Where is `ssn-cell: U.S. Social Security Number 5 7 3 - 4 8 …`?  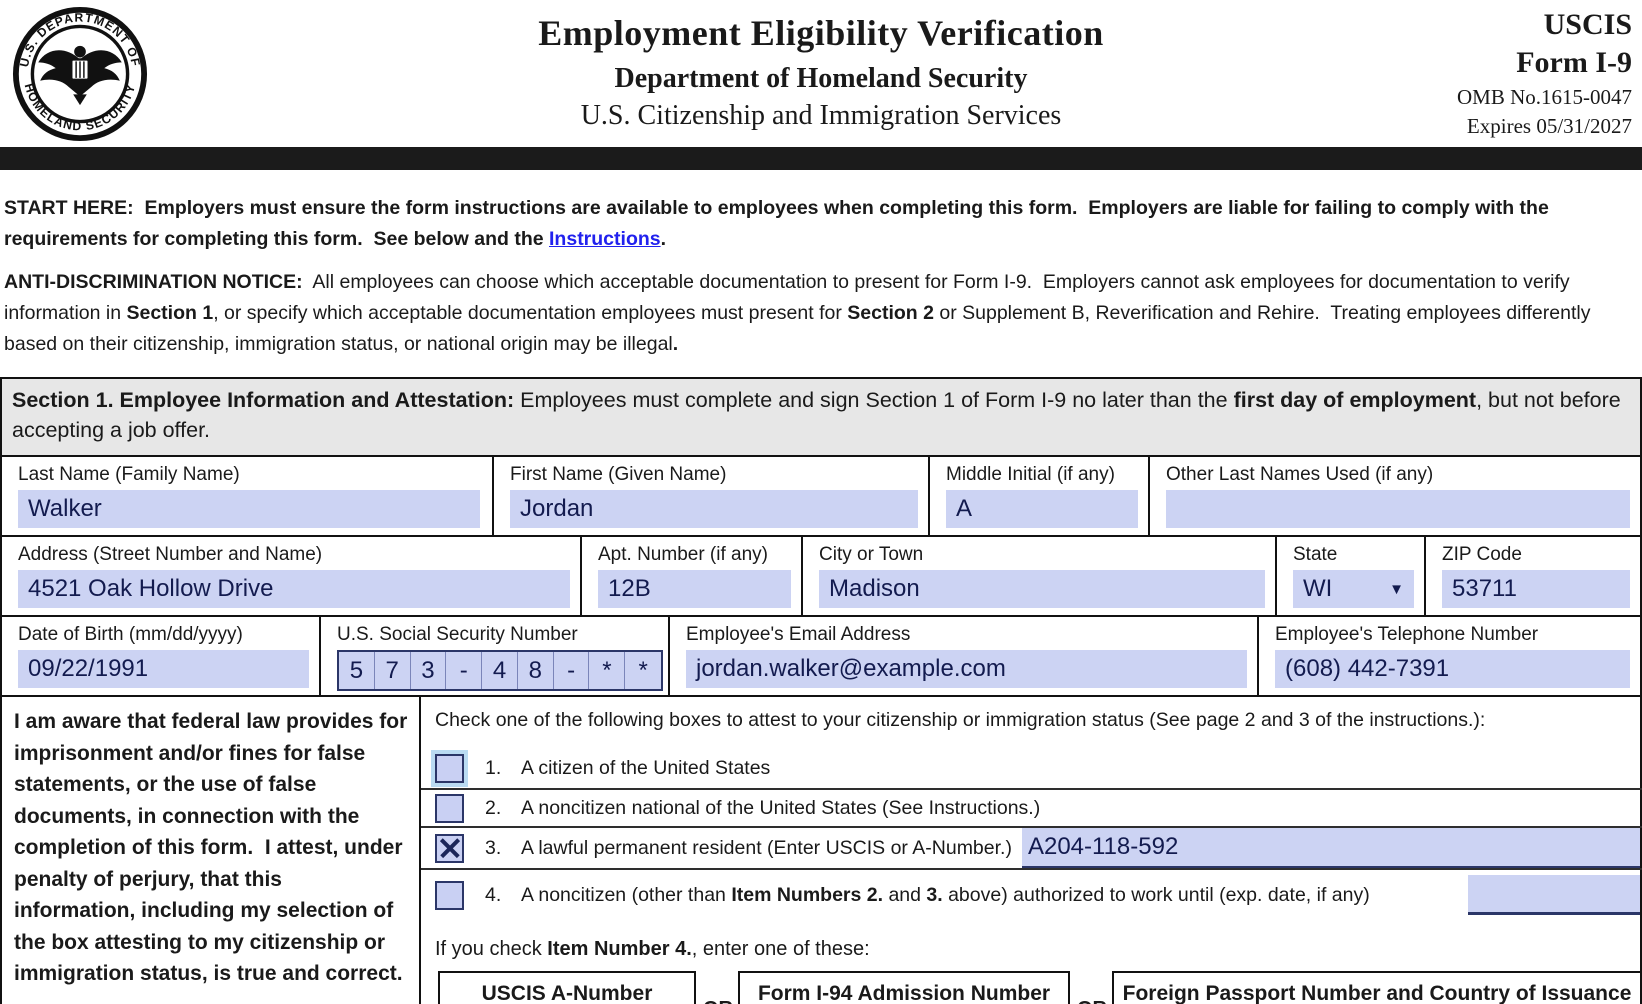
ssn-cell: U.S. Social Security Number 5 7 3 - 4 8 … is located at coordinates (495, 656).